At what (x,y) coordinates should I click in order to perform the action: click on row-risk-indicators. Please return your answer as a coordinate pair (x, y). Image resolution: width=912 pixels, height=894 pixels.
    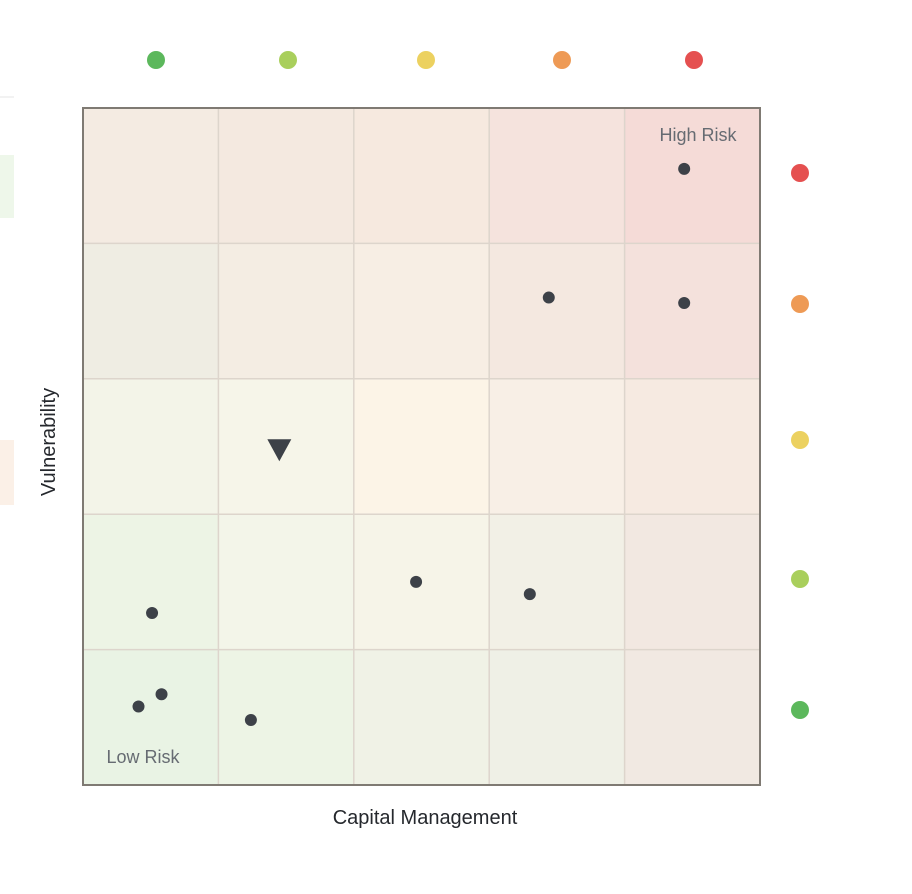
    Looking at the image, I should click on (800, 441).